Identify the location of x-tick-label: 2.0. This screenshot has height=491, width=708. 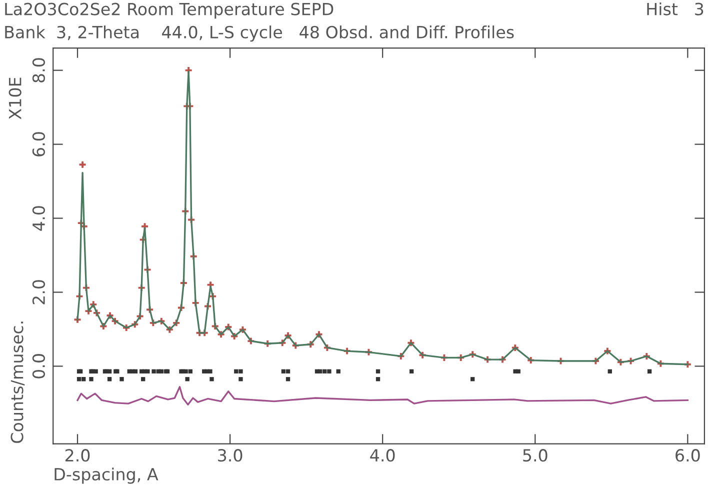
(77, 455).